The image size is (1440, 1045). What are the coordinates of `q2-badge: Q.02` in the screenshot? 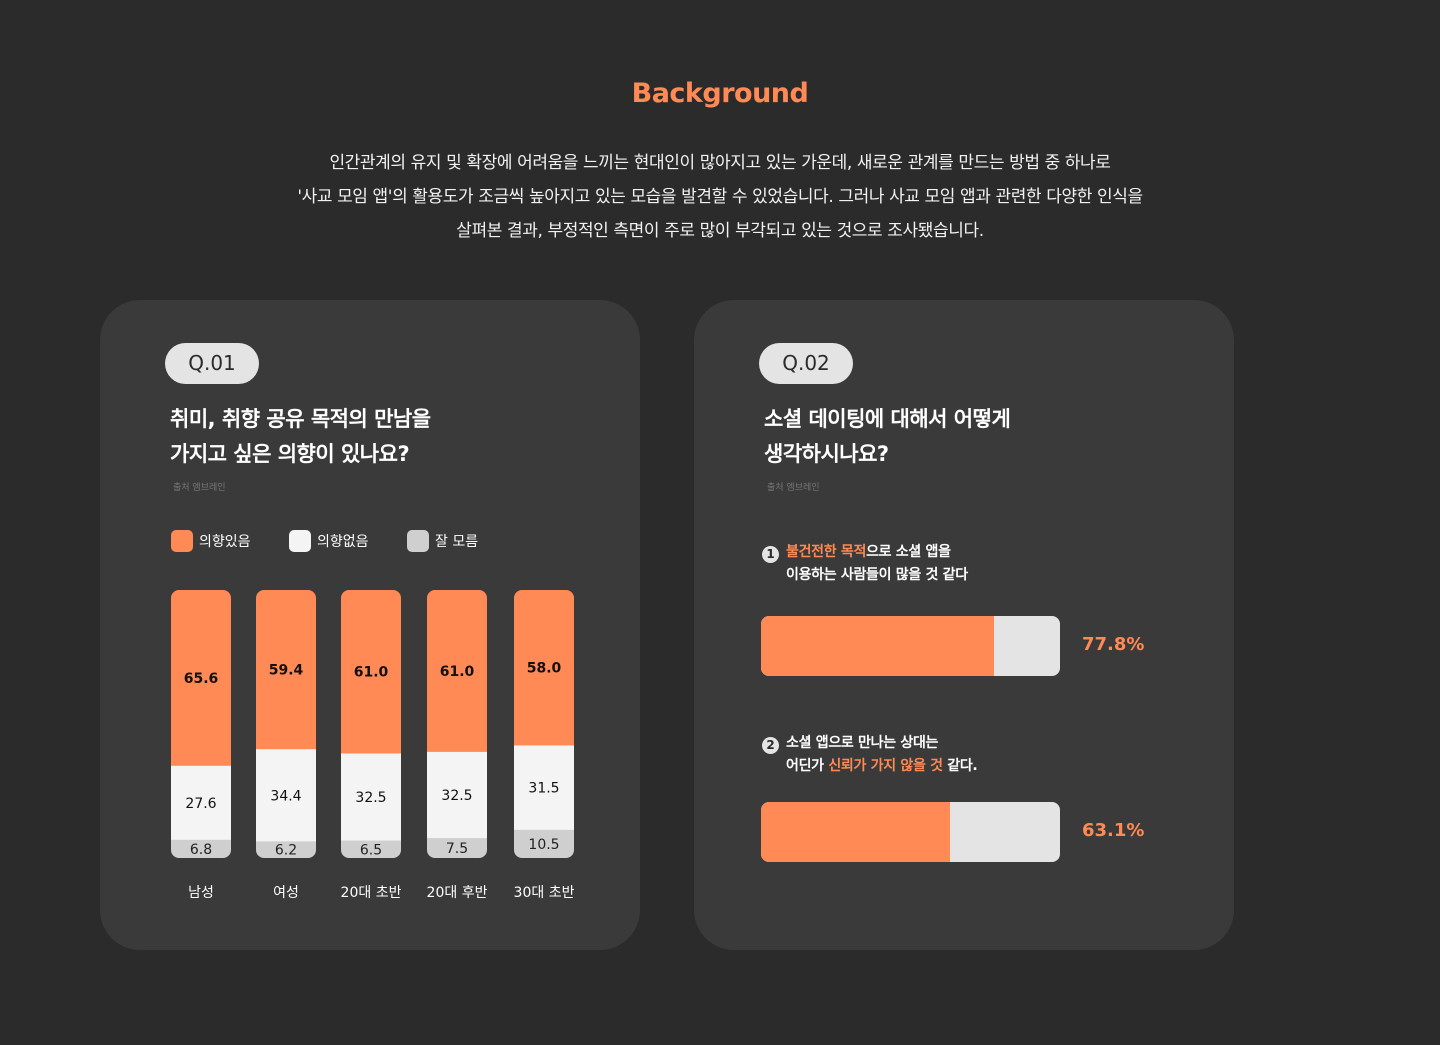 It's located at (806, 363).